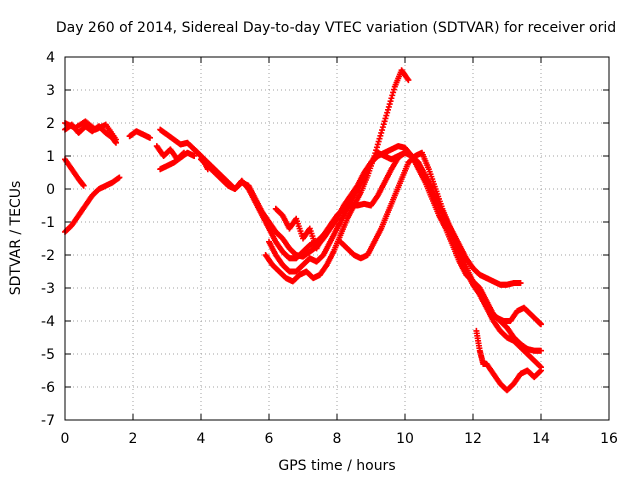 The image size is (640, 480). I want to click on y-tick-label: -5, so click(48, 355).